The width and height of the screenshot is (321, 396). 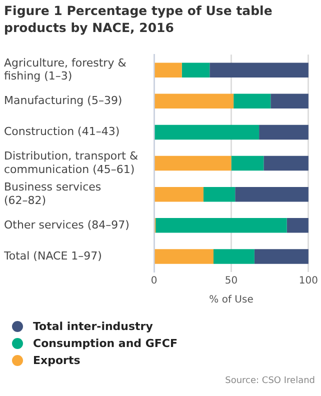 I want to click on x-tick-label: 50, so click(x=231, y=281).